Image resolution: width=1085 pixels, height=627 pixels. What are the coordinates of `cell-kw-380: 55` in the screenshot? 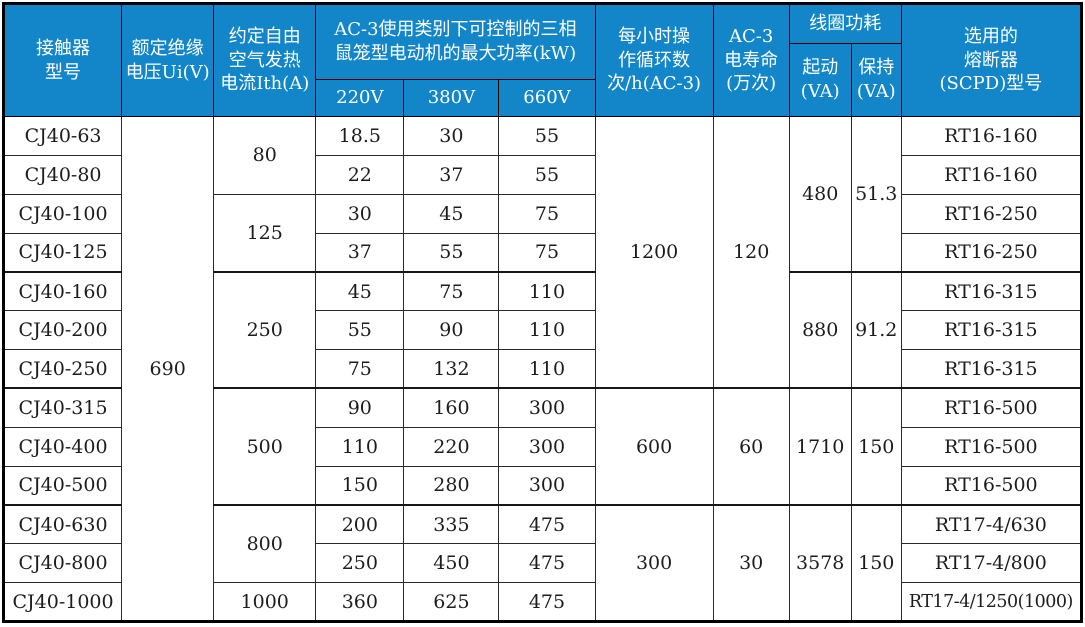 It's located at (451, 252).